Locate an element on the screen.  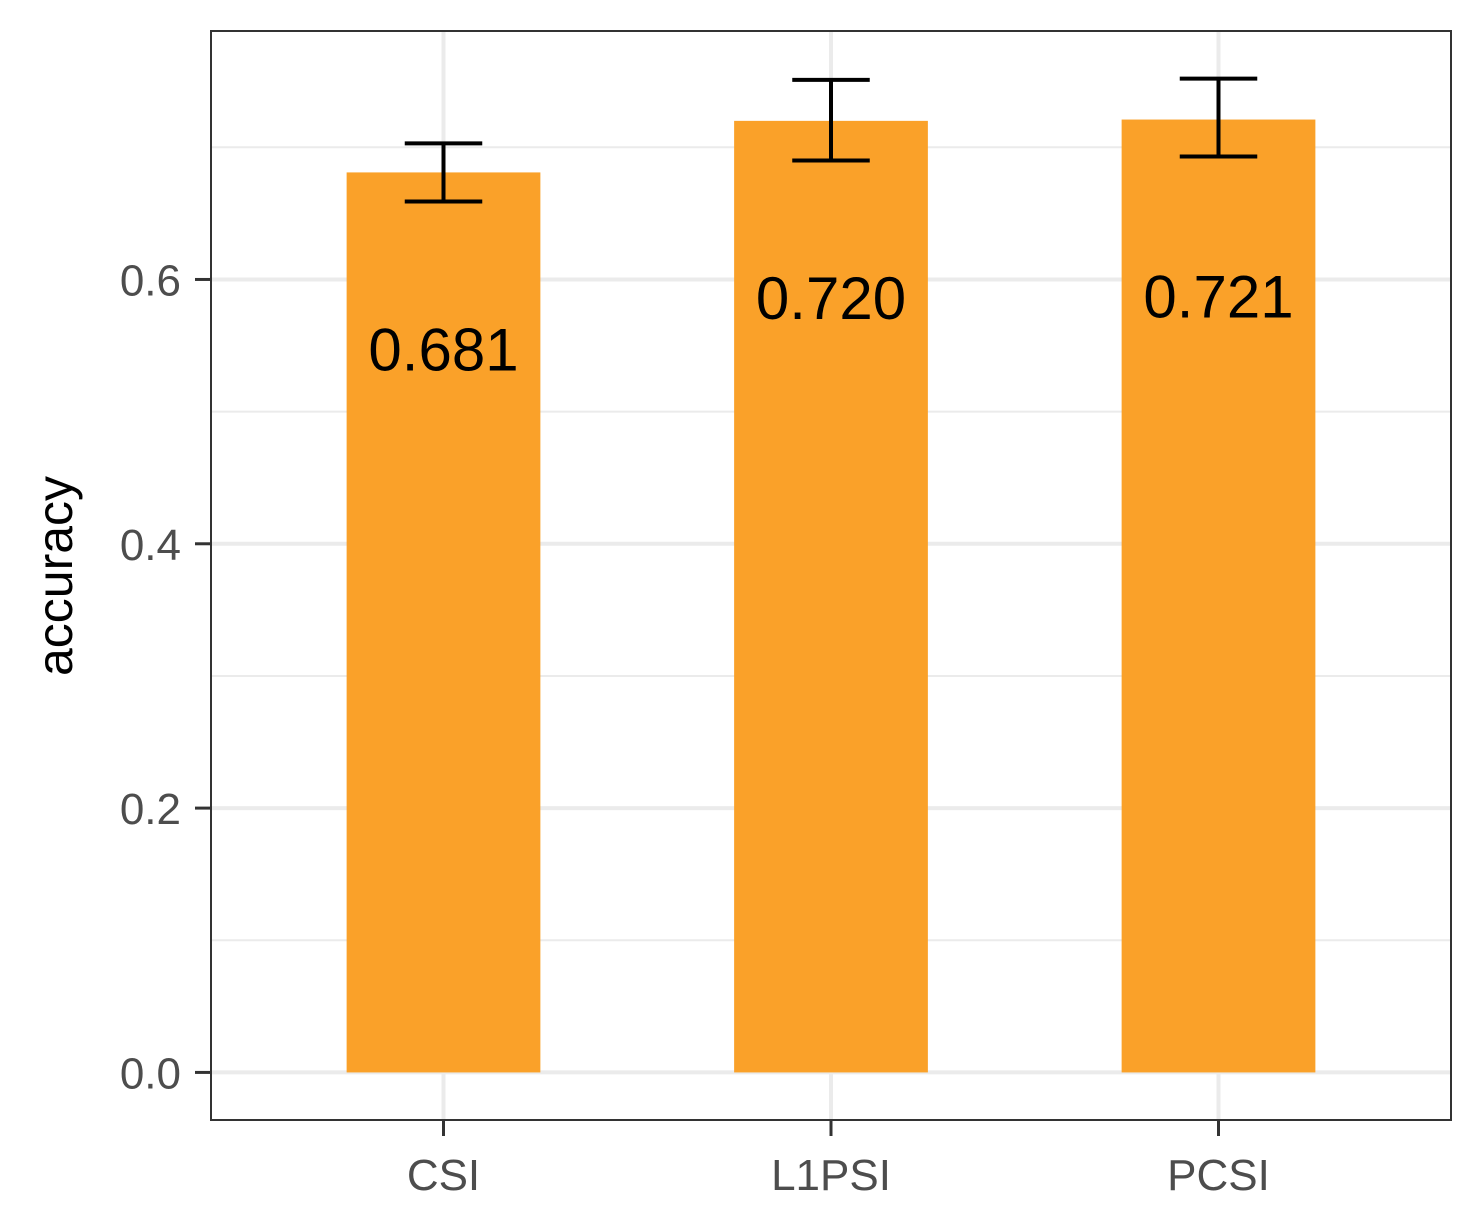
value-label-pcsi: 0.721 is located at coordinates (1218, 297).